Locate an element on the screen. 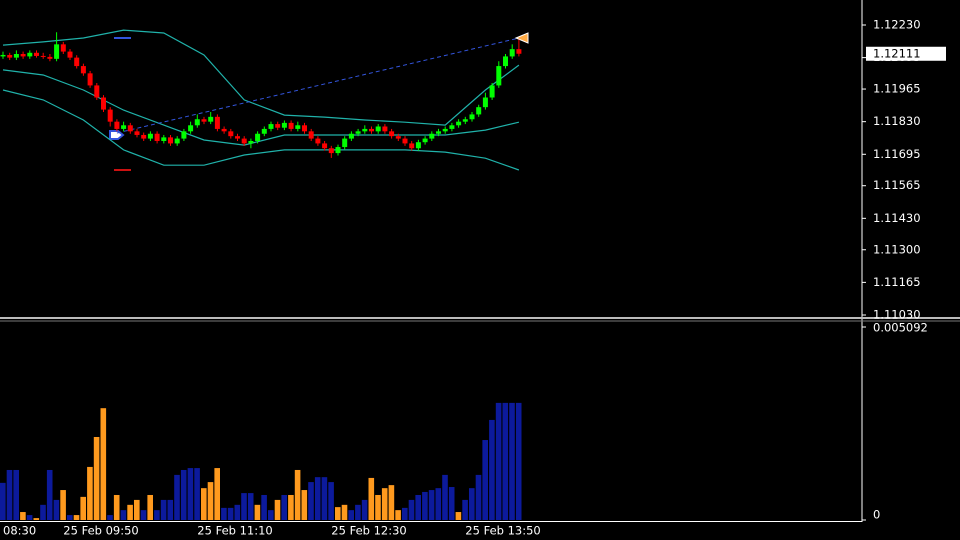 This screenshot has height=540, width=960. x-tick-label: 08:30 is located at coordinates (19, 531).